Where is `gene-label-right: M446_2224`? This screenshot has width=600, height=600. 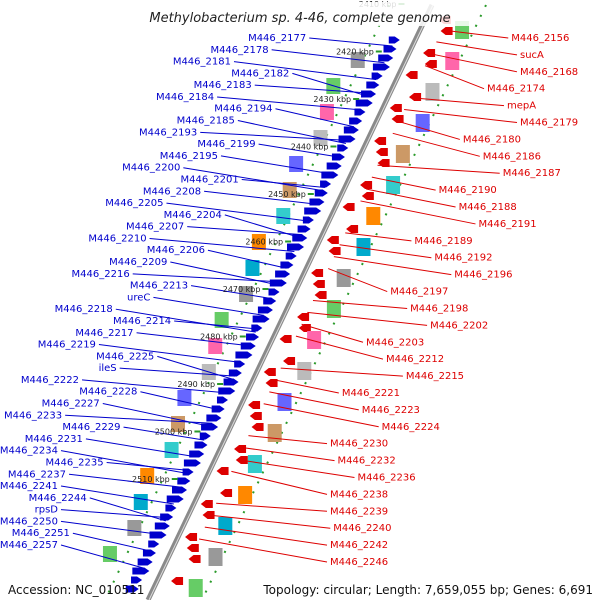
gene-label-right: M446_2224 is located at coordinates (411, 427).